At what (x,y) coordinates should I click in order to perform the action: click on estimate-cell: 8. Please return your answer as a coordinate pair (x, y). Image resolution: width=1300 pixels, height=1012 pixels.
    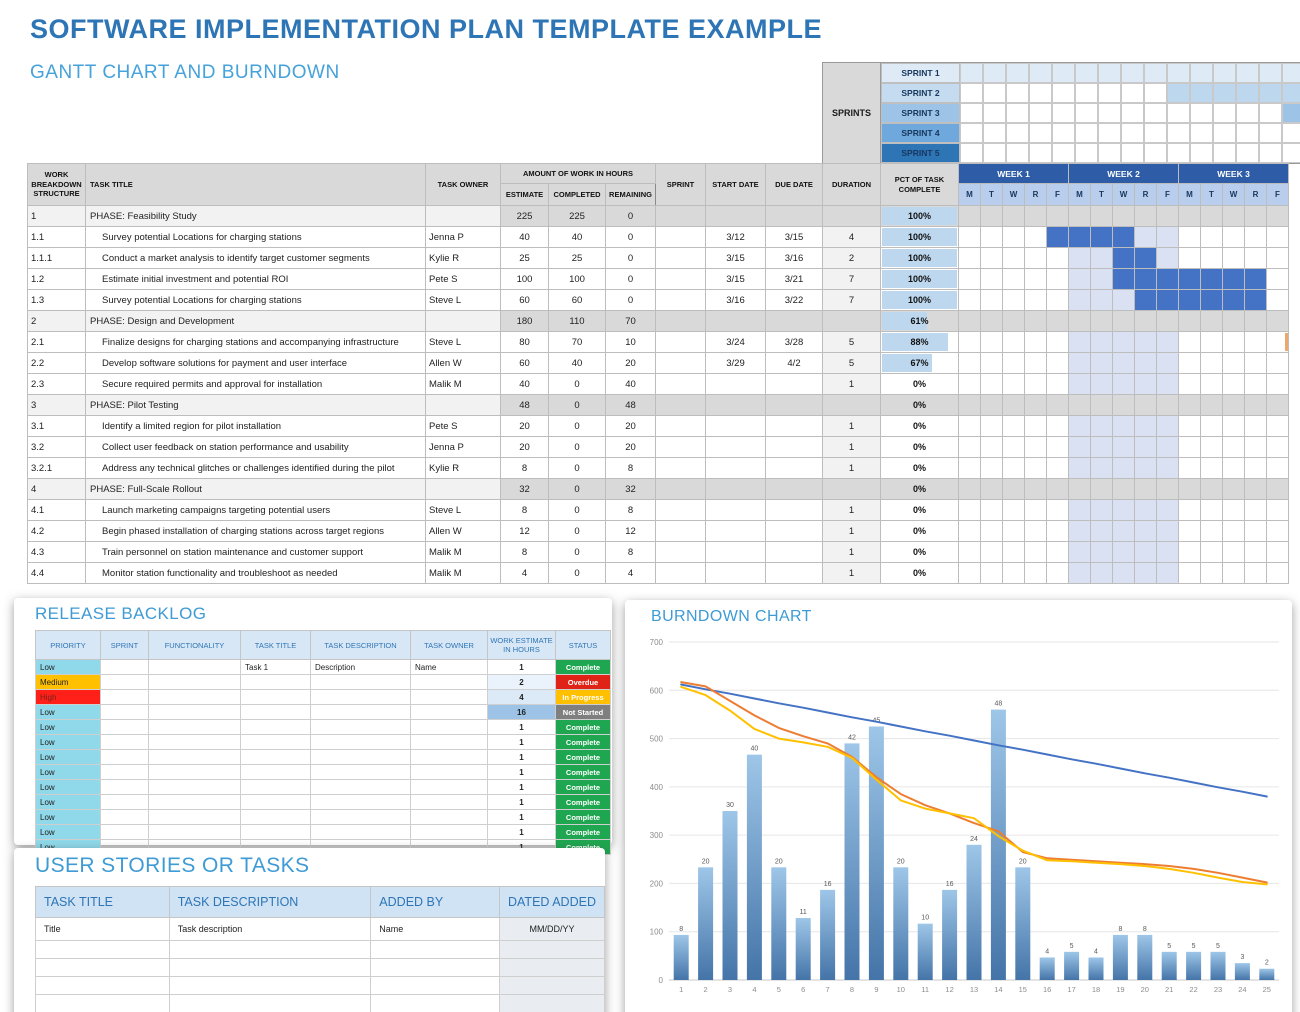
    Looking at the image, I should click on (524, 510).